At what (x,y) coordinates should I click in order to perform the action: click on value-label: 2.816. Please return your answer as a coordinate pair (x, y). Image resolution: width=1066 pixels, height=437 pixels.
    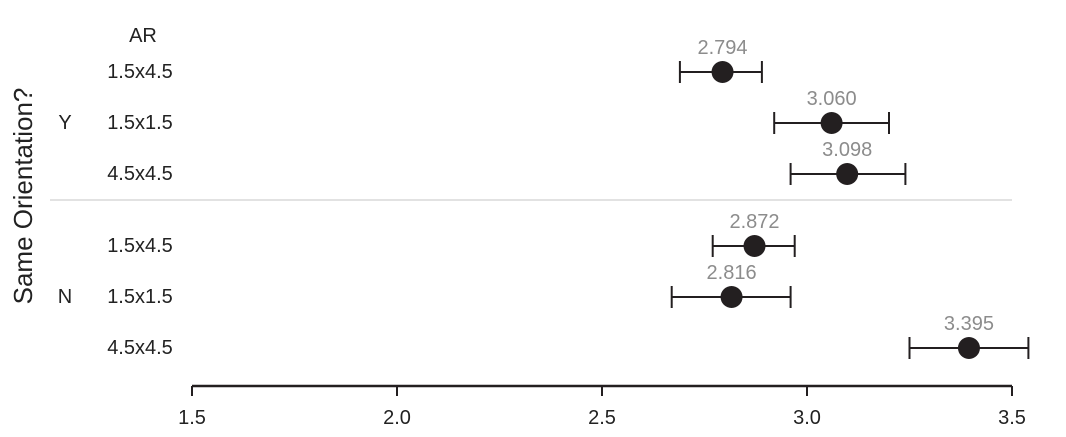
    Looking at the image, I should click on (732, 273).